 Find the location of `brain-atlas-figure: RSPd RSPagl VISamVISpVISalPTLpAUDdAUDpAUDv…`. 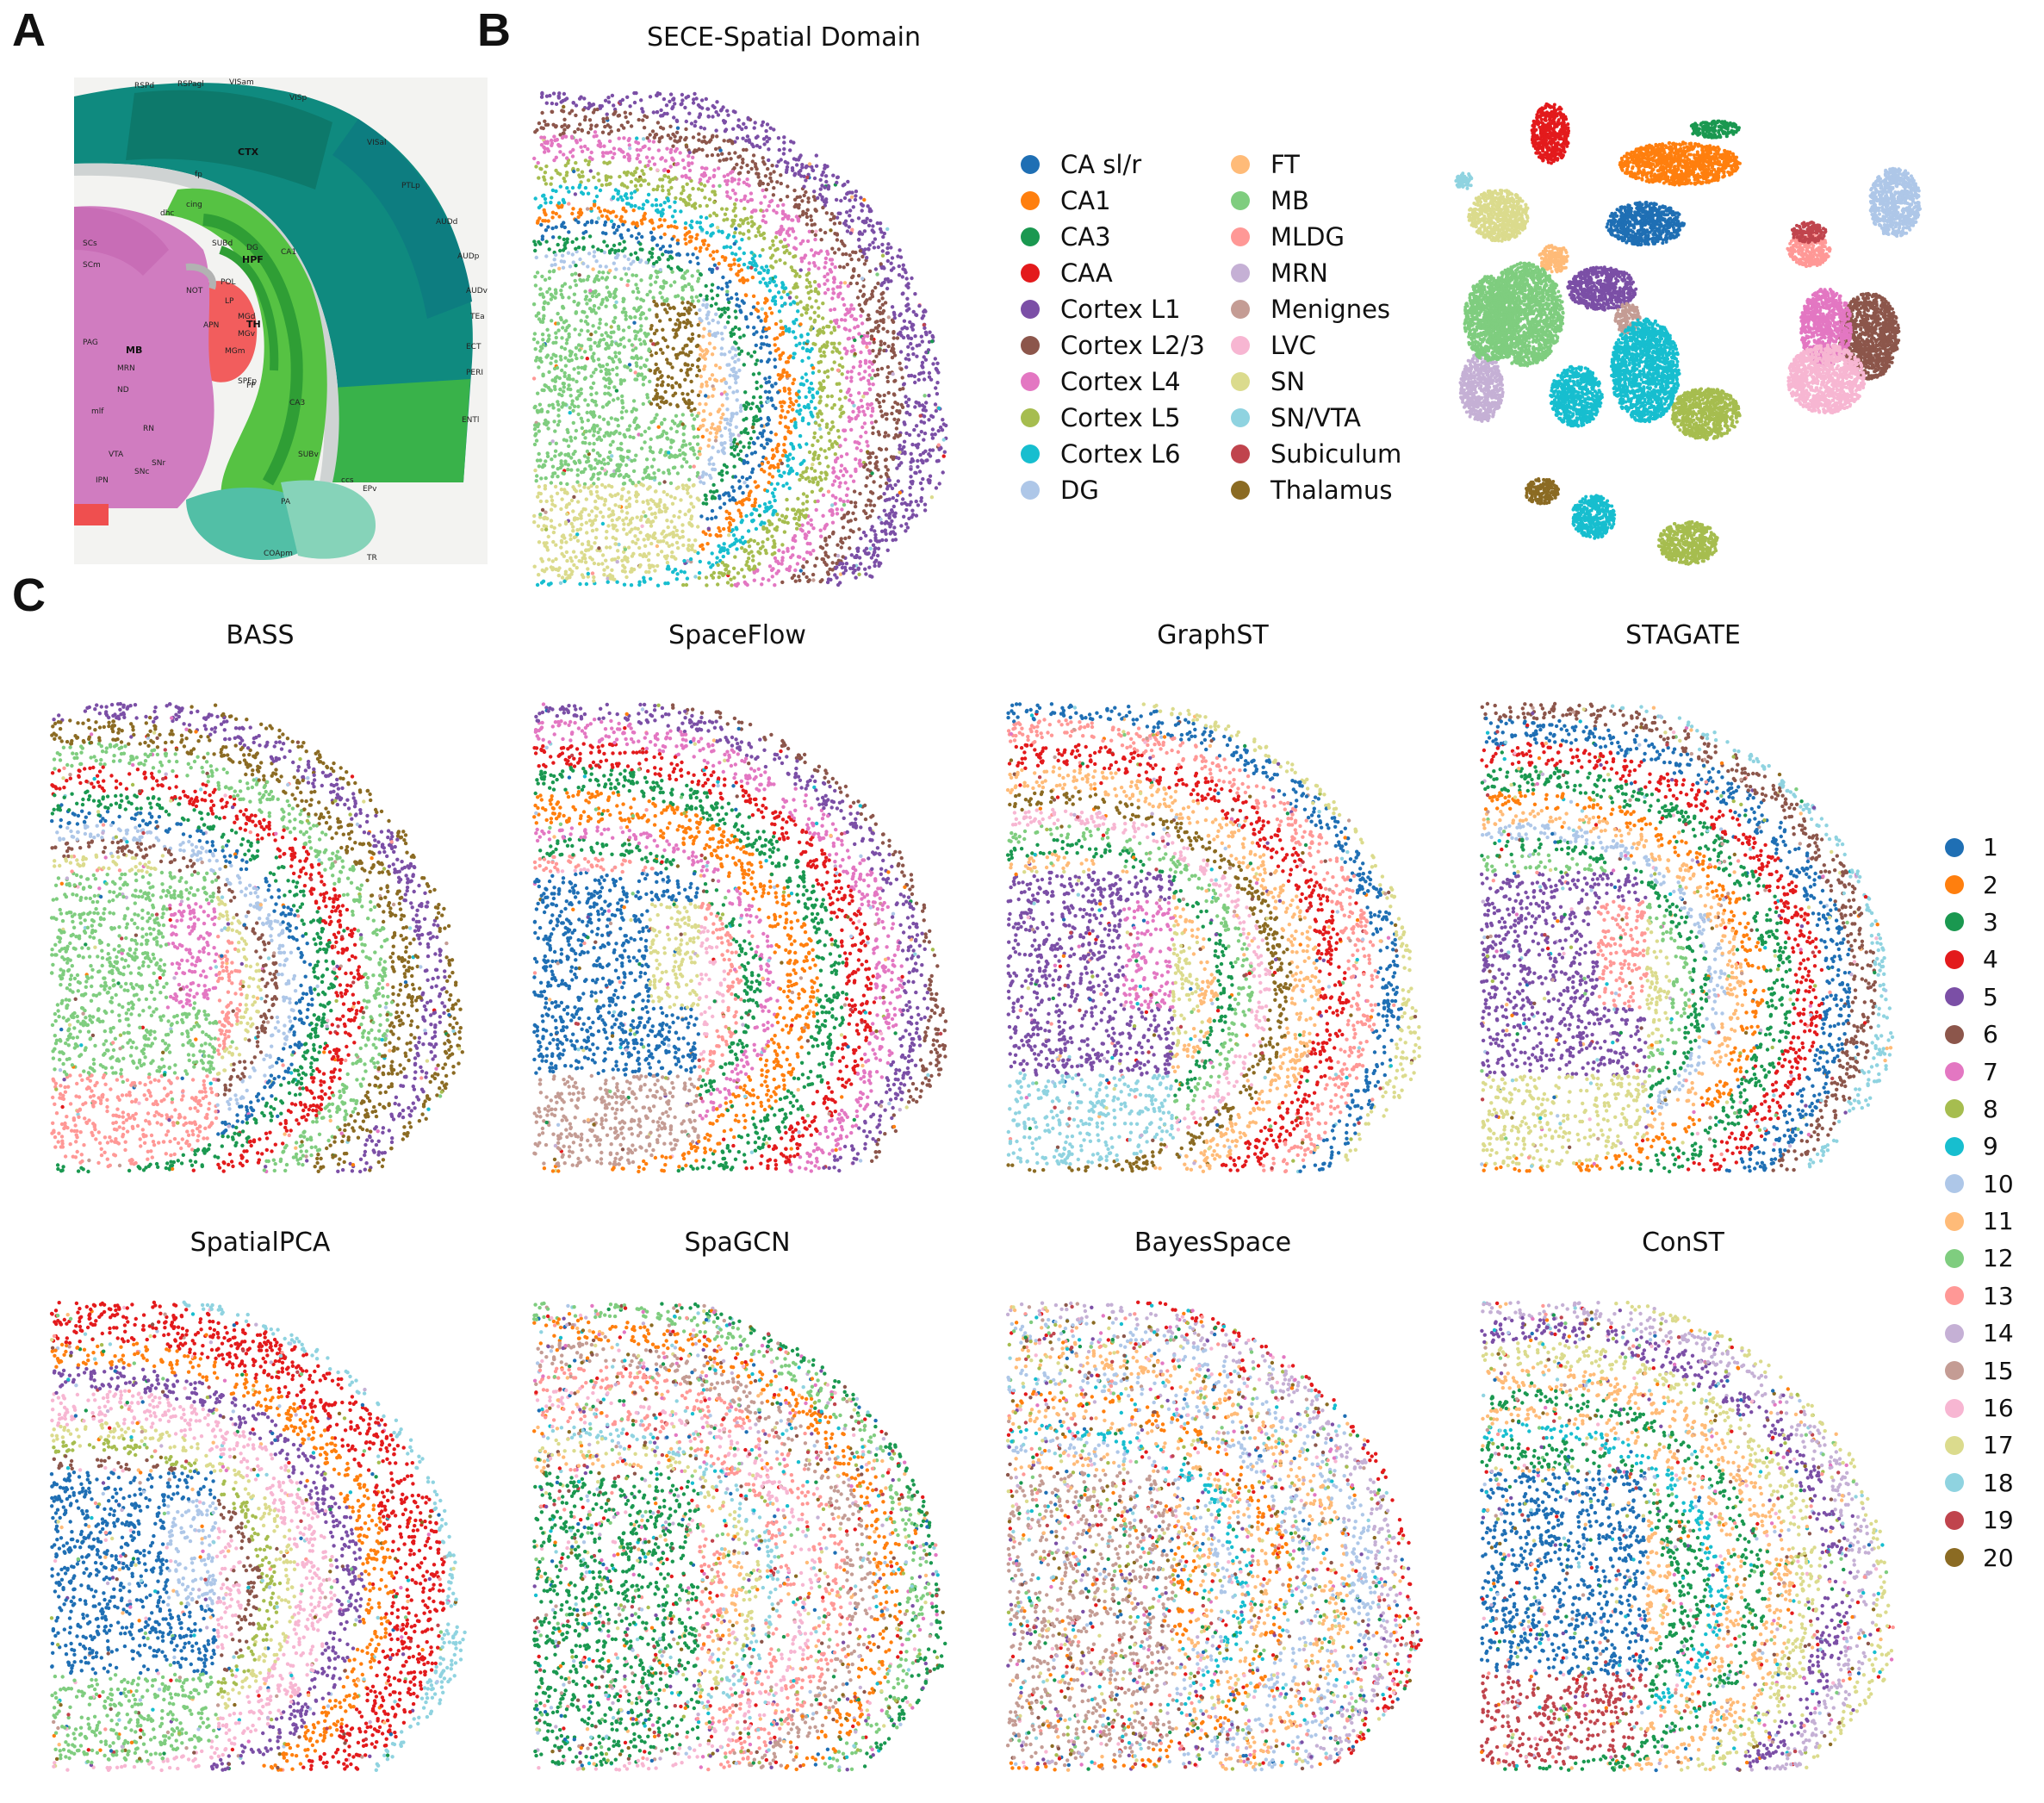

brain-atlas-figure: RSPd RSPagl VISamVISpVISalPTLpAUDdAUDpAUDv… is located at coordinates (281, 321).